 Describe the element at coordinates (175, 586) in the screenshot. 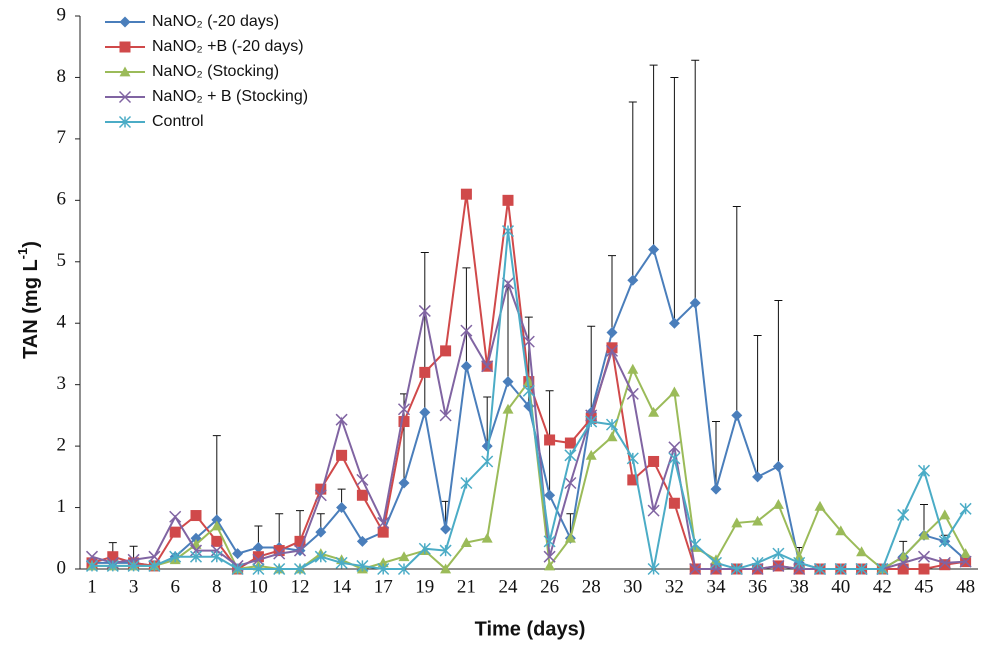

I see `x-tick-label: 6` at that location.